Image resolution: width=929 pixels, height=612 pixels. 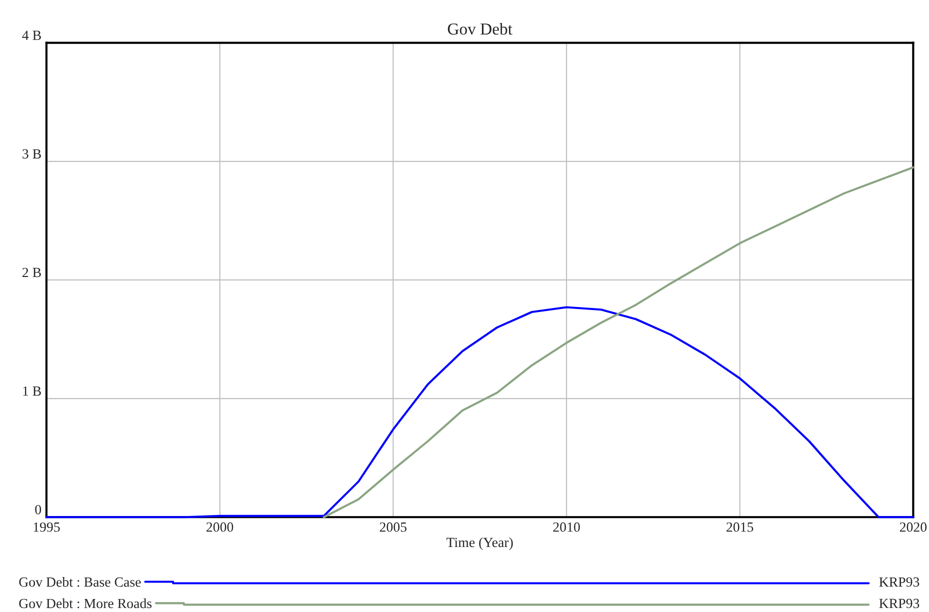 What do you see at coordinates (47, 527) in the screenshot?
I see `x-tick-label: 1995` at bounding box center [47, 527].